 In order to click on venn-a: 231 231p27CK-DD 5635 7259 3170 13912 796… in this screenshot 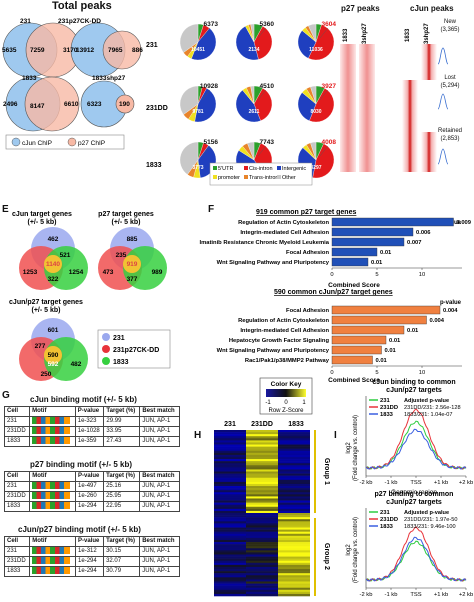, I will do `click(72, 84)`.